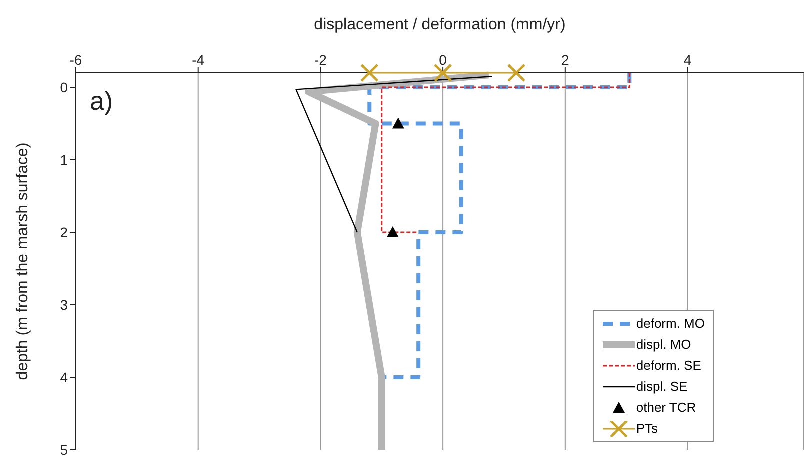 Image resolution: width=812 pixels, height=473 pixels. I want to click on y-axis-title: depth (m from the marsh surface), so click(23, 261).